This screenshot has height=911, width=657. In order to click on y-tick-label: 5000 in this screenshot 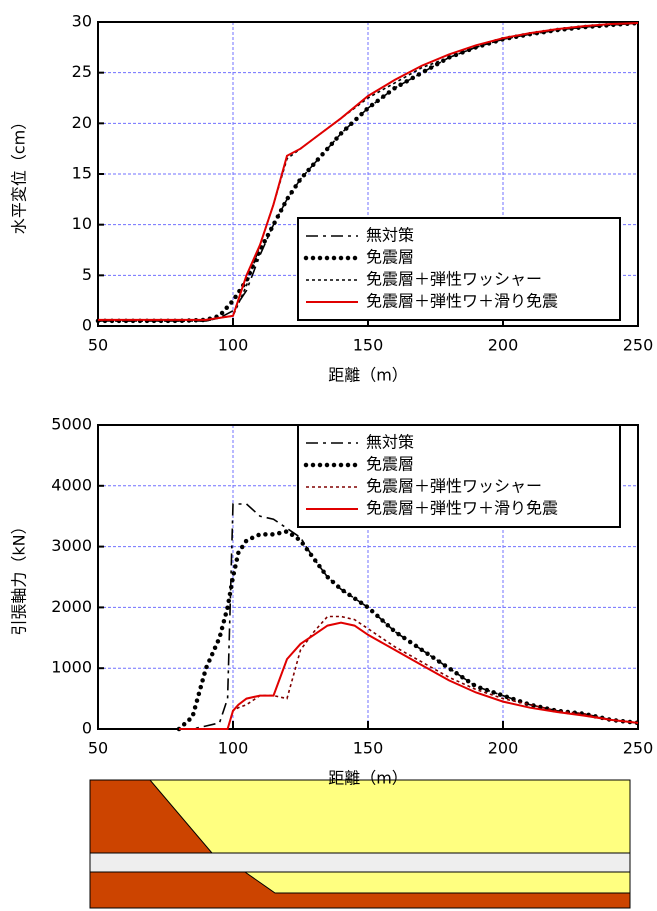, I will do `click(71, 424)`.